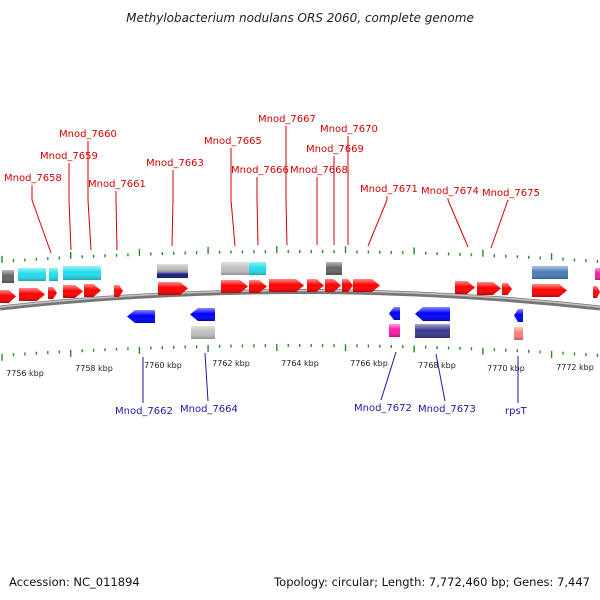 The image size is (600, 600). Describe the element at coordinates (369, 363) in the screenshot. I see `scale-label: 7766 kbp` at that location.